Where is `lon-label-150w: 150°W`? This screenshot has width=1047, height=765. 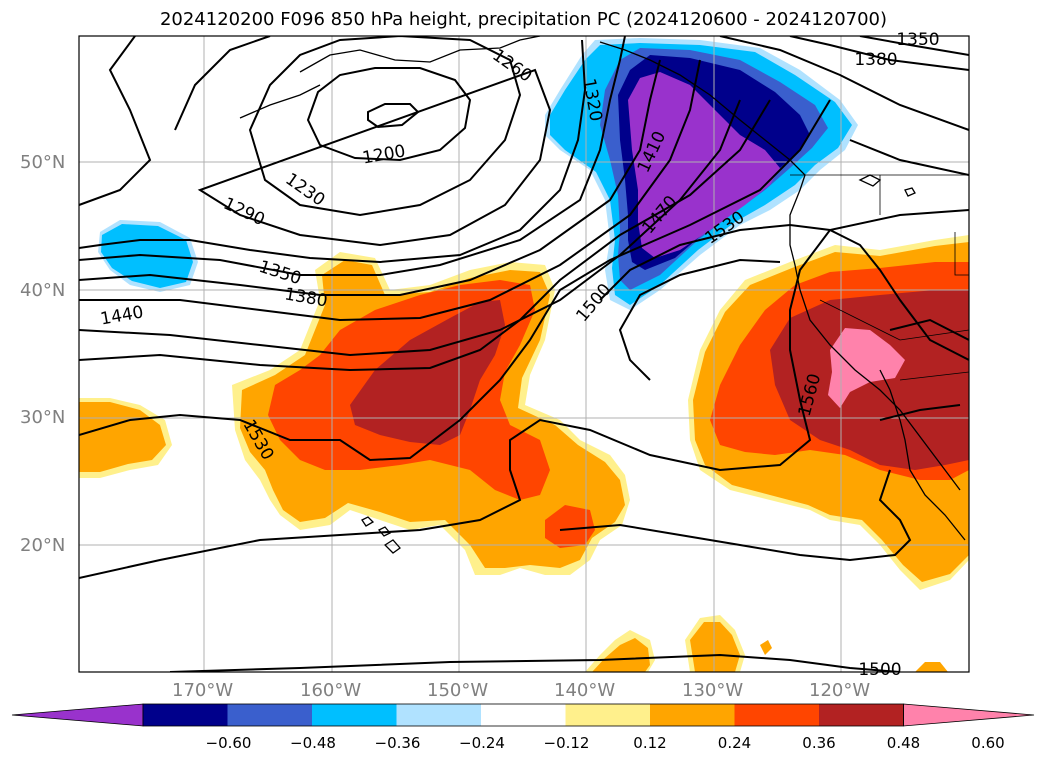
lon-label-150w: 150°W is located at coordinates (458, 690).